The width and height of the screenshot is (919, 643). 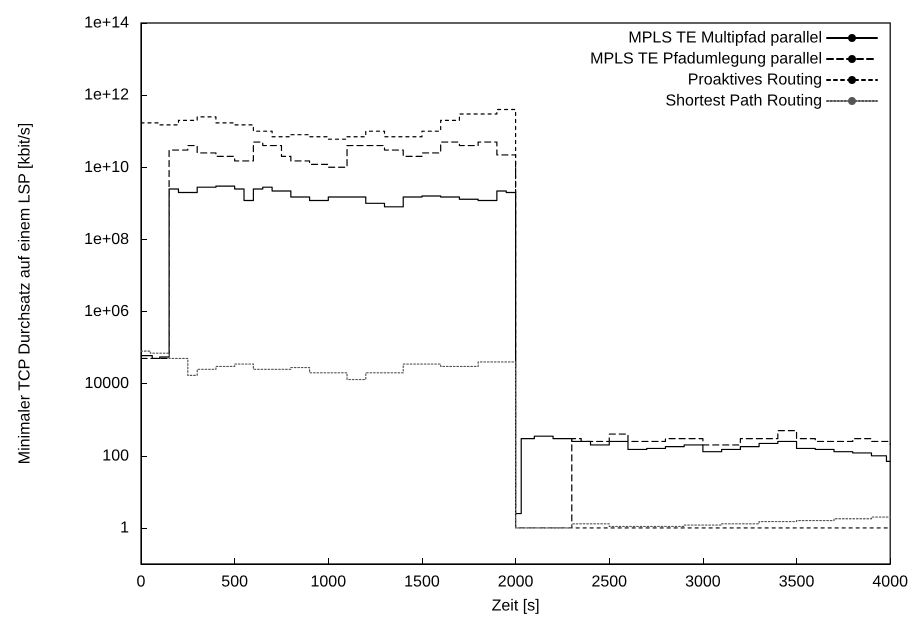 What do you see at coordinates (755, 80) in the screenshot?
I see `legend-label: Proaktives Routing` at bounding box center [755, 80].